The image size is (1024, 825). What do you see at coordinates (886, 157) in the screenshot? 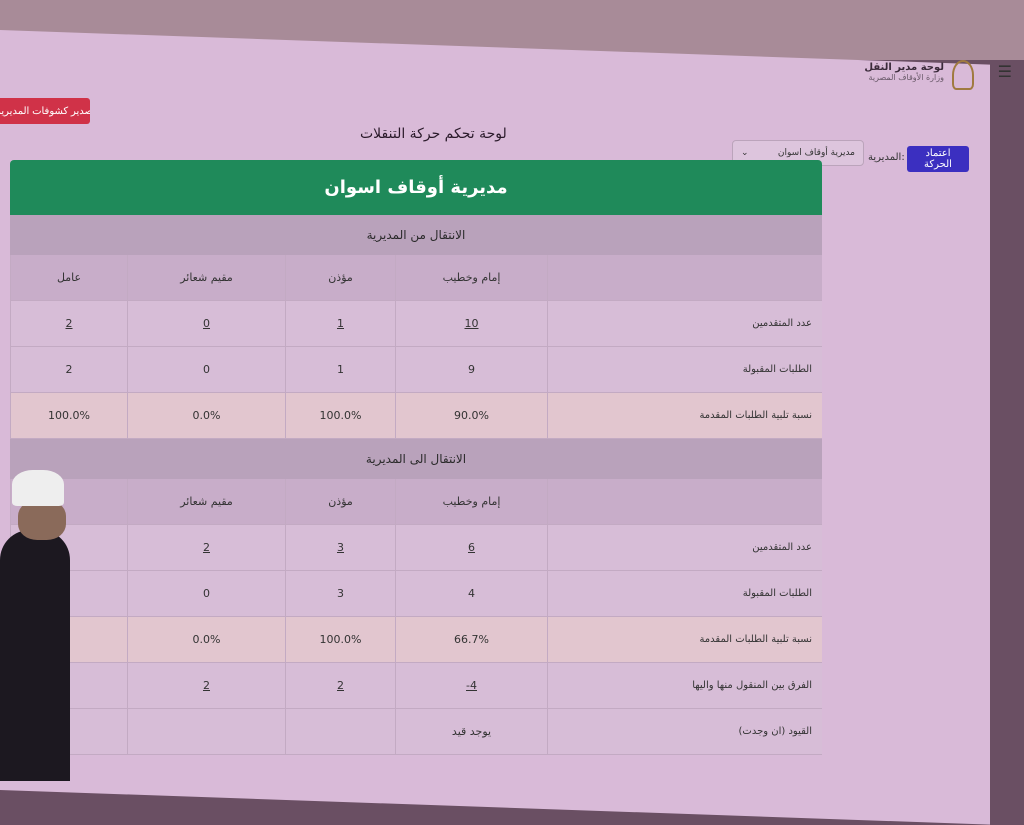
I see `directorate-label: المديرية:` at bounding box center [886, 157].